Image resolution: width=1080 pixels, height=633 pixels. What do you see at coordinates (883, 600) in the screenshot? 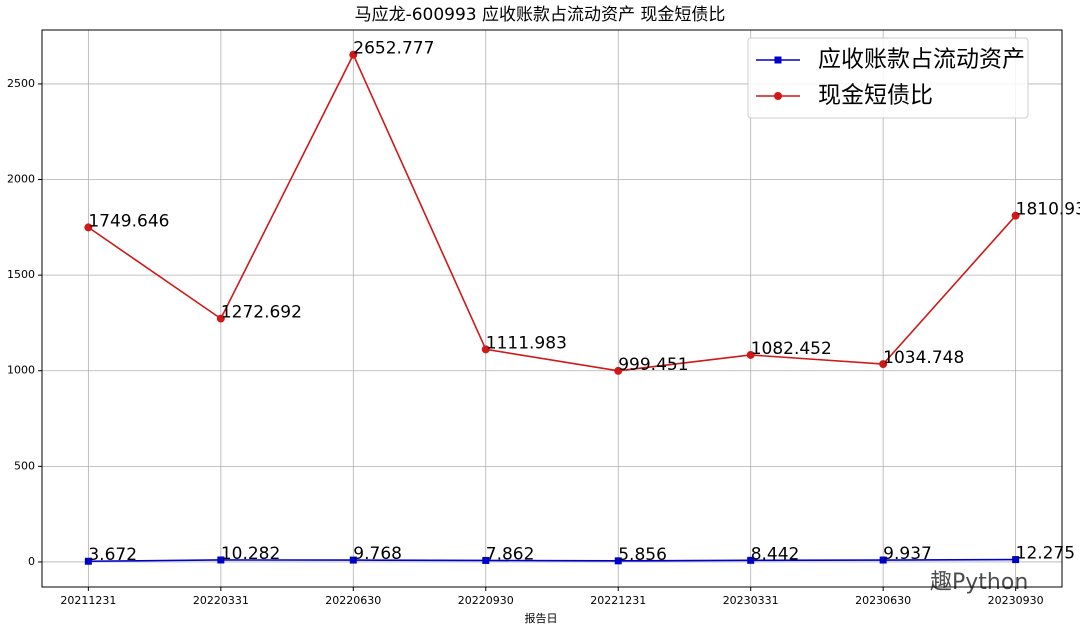
I see `x-tick-label: 20230630` at bounding box center [883, 600].